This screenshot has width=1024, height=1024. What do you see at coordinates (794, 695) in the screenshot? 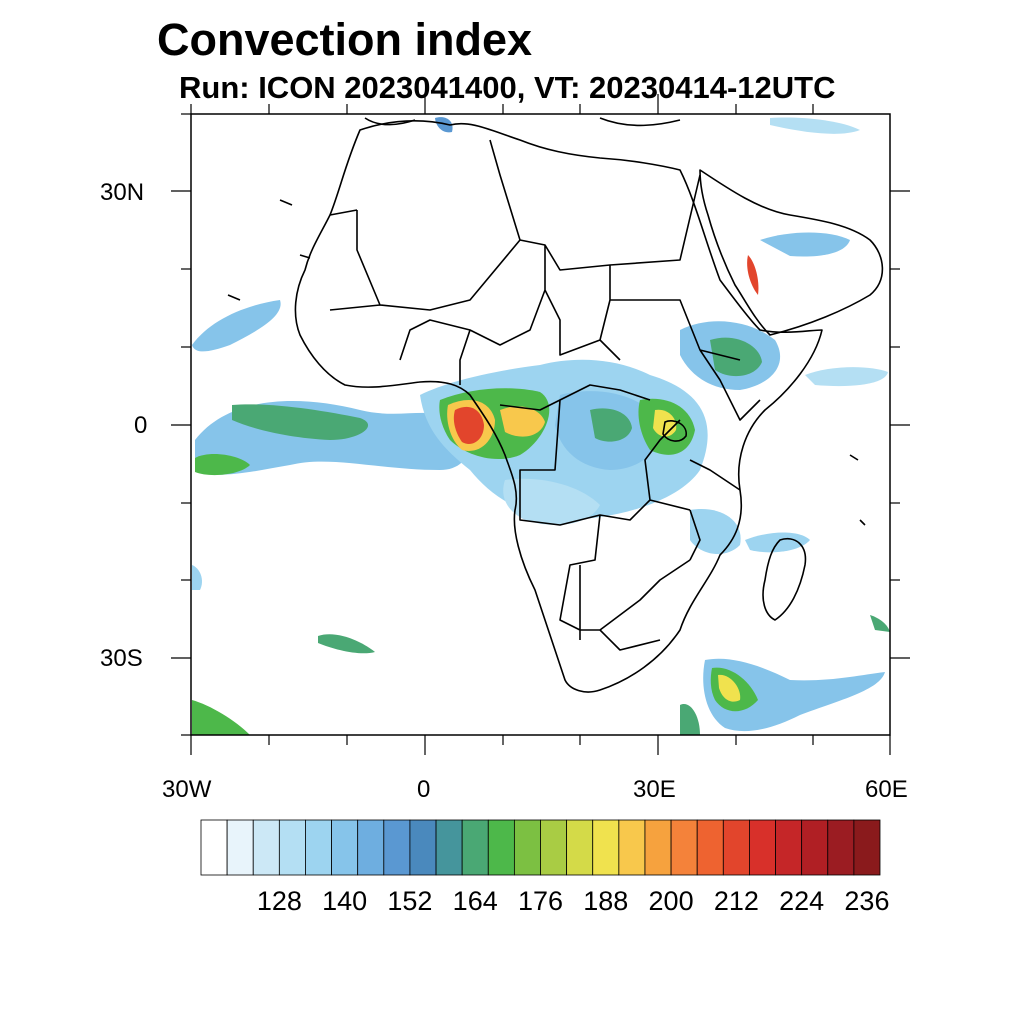
I see `field-indian-ocean-storm` at bounding box center [794, 695].